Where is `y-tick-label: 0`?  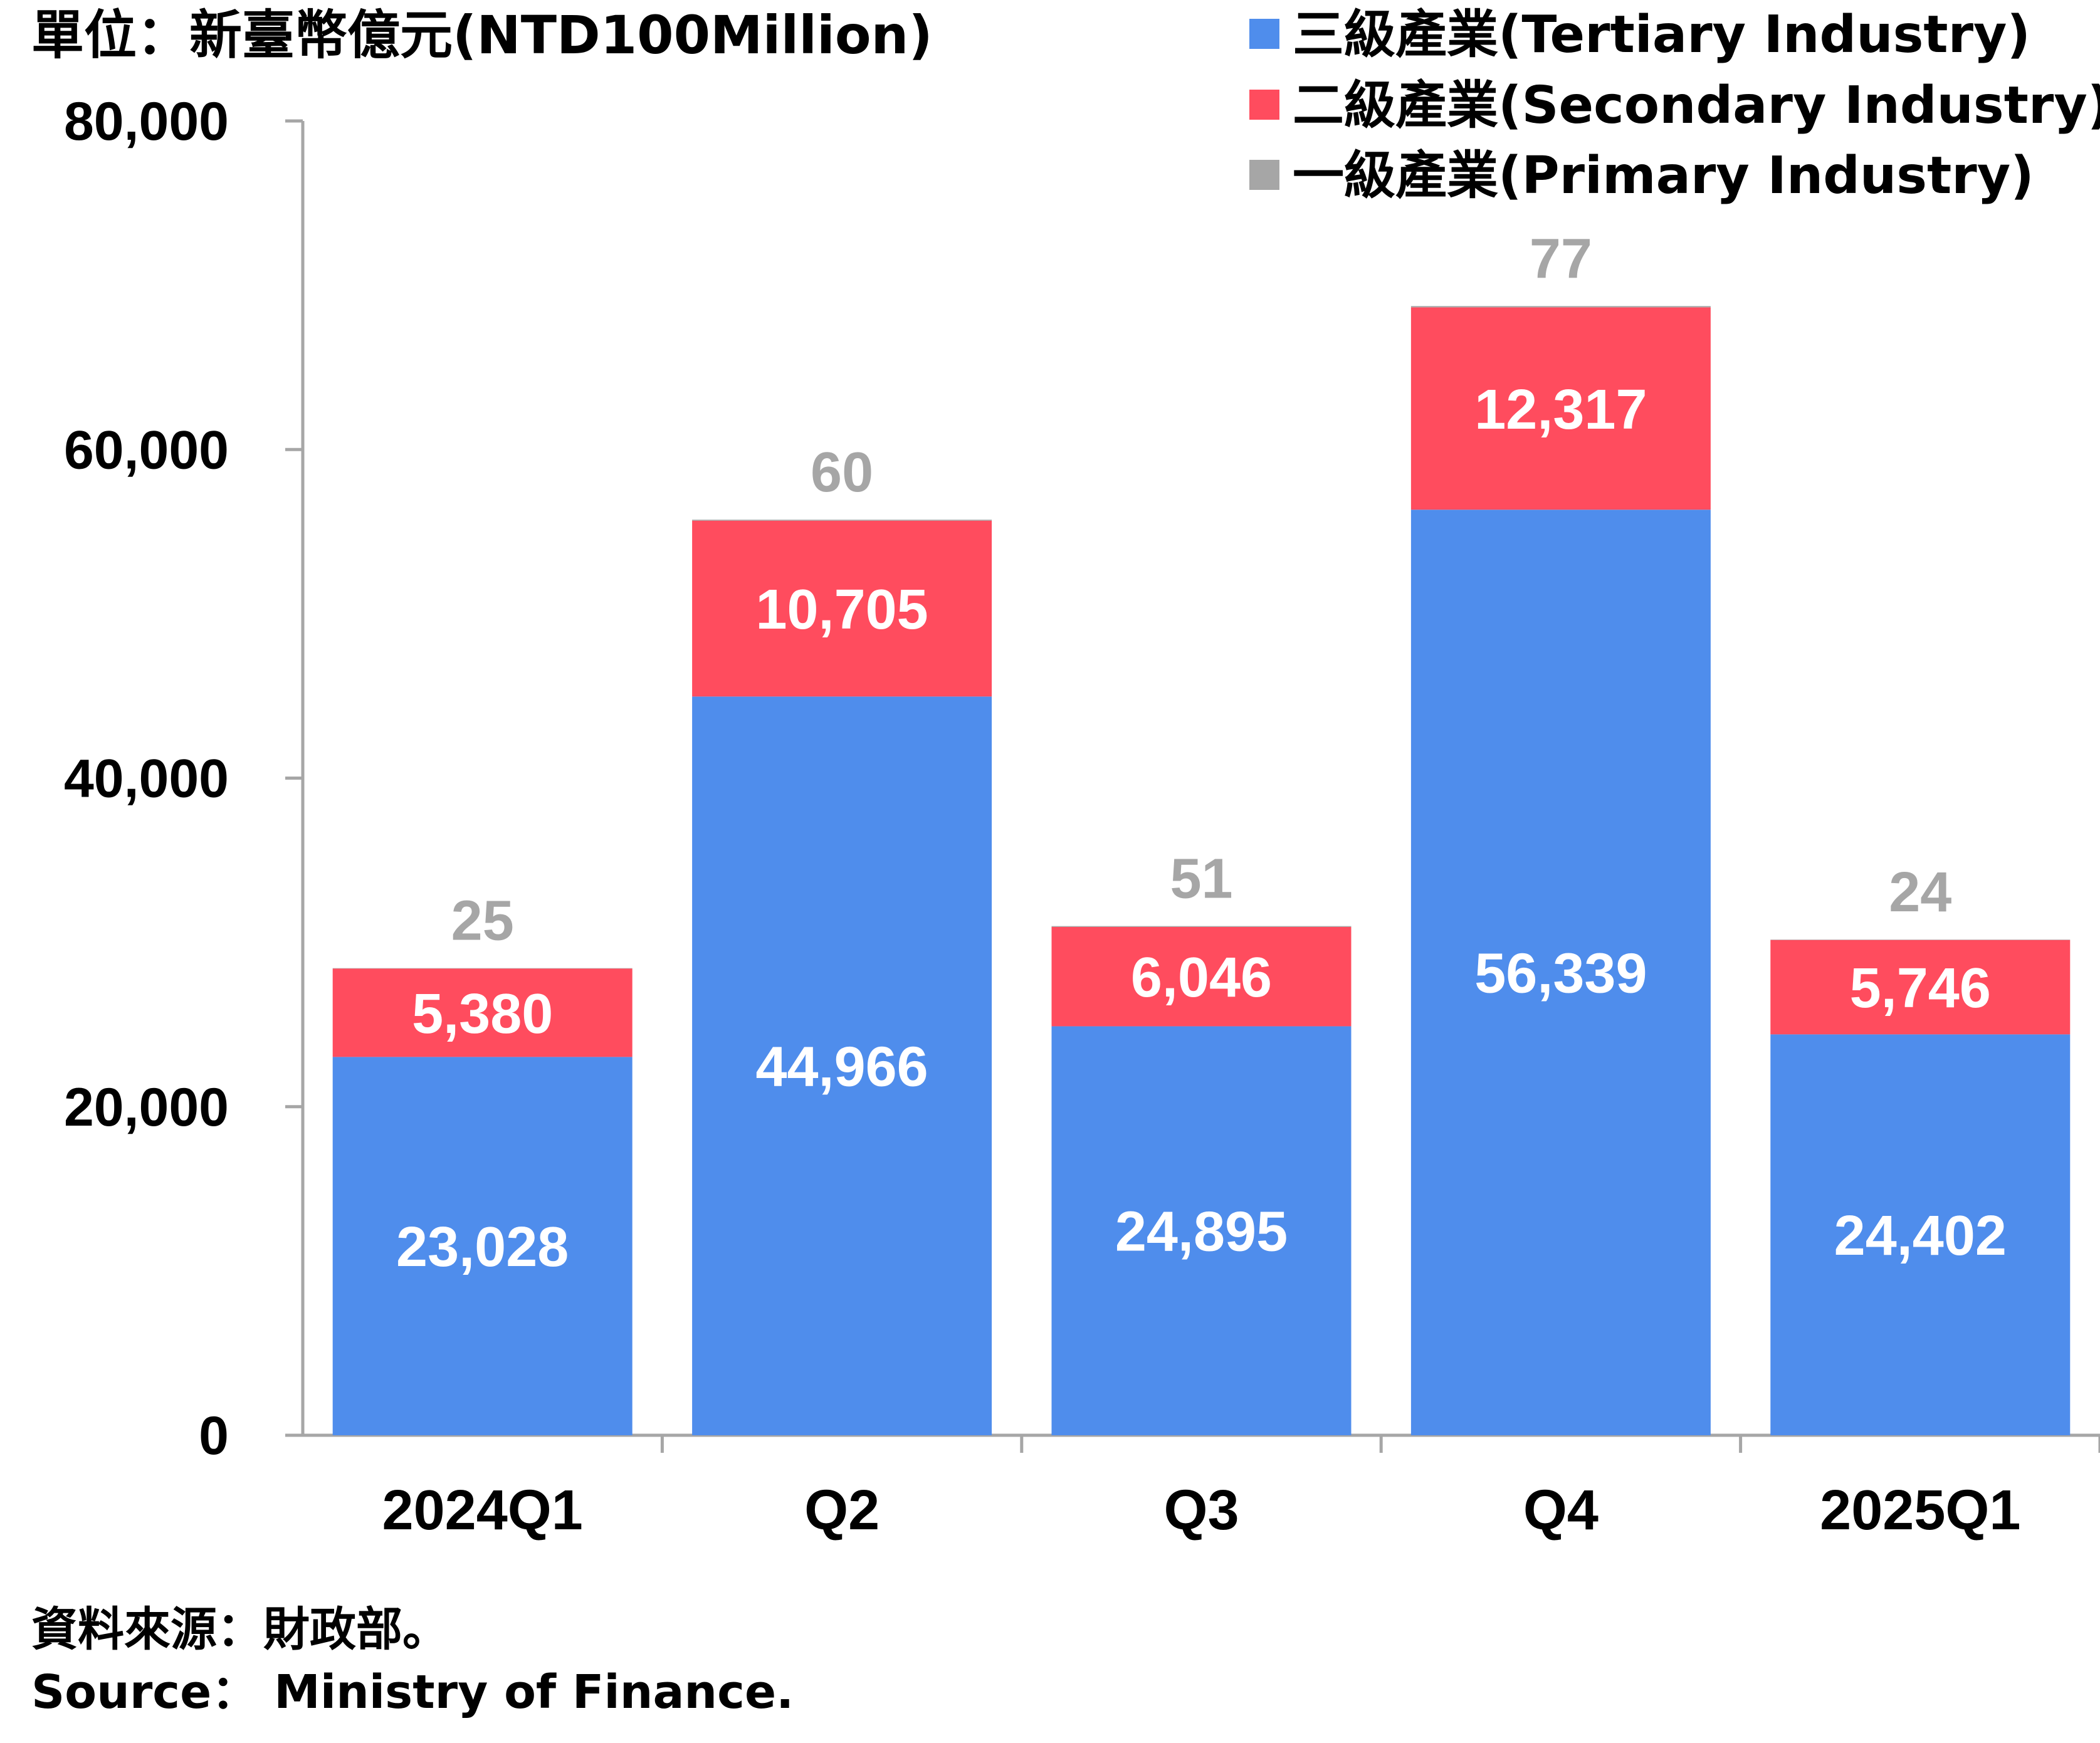
y-tick-label: 0 is located at coordinates (214, 1436).